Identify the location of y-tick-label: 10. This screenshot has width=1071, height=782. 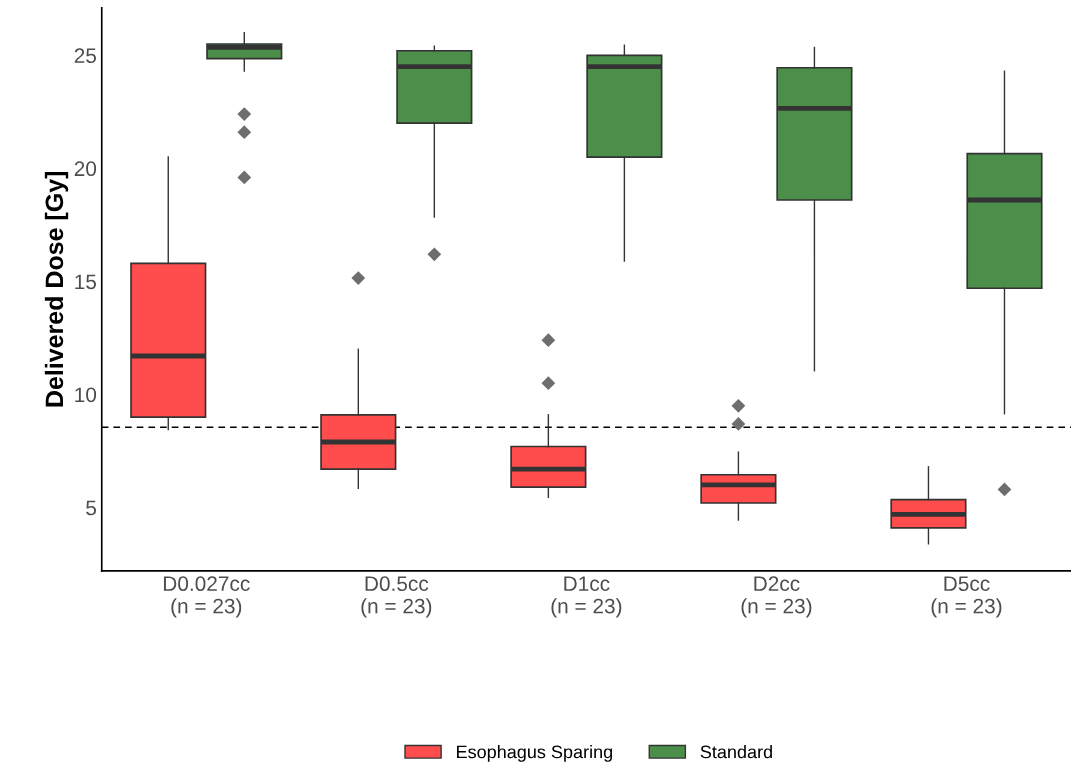
(86, 395).